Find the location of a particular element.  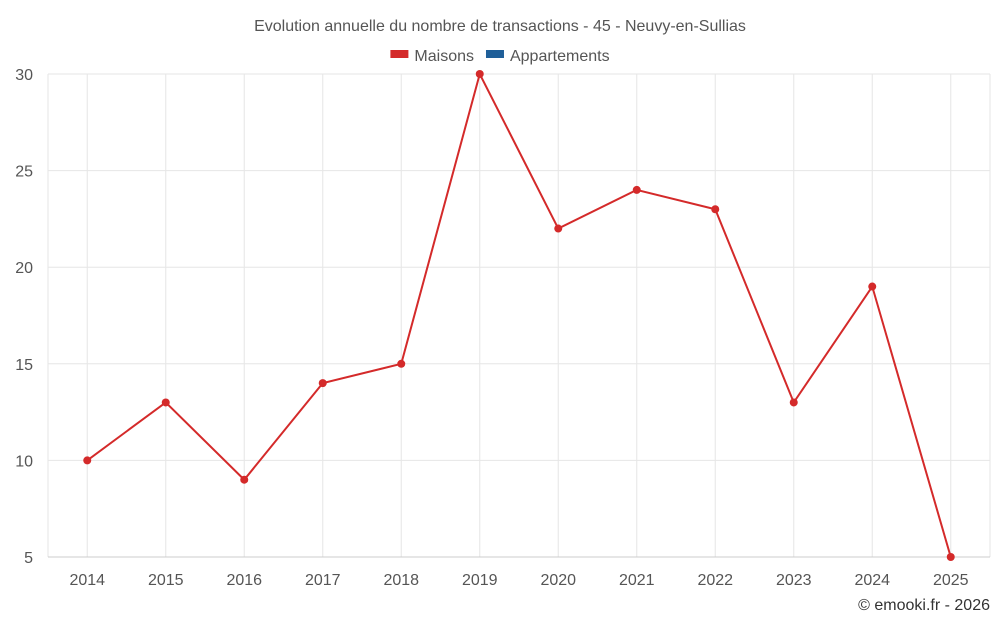

y-tick-label: 20 is located at coordinates (24, 268).